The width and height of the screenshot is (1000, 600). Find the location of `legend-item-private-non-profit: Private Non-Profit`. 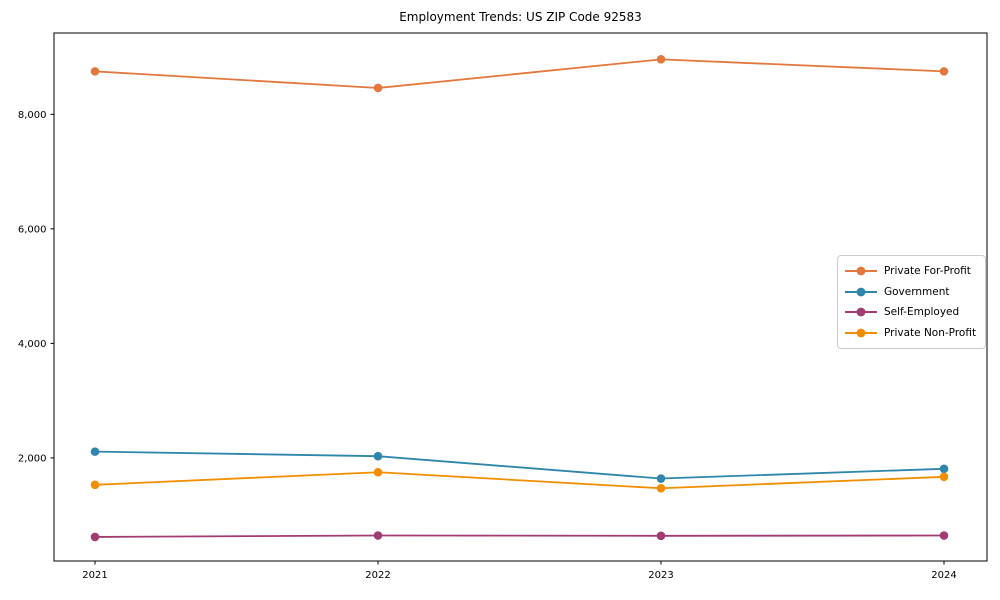

legend-item-private-non-profit: Private Non-Profit is located at coordinates (910, 333).